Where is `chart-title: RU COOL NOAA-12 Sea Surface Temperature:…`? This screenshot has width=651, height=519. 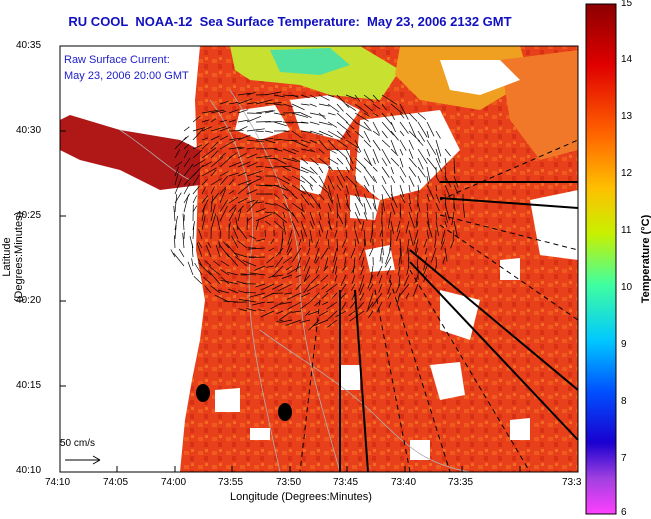 chart-title: RU COOL NOAA-12 Sea Surface Temperature:… is located at coordinates (290, 21).